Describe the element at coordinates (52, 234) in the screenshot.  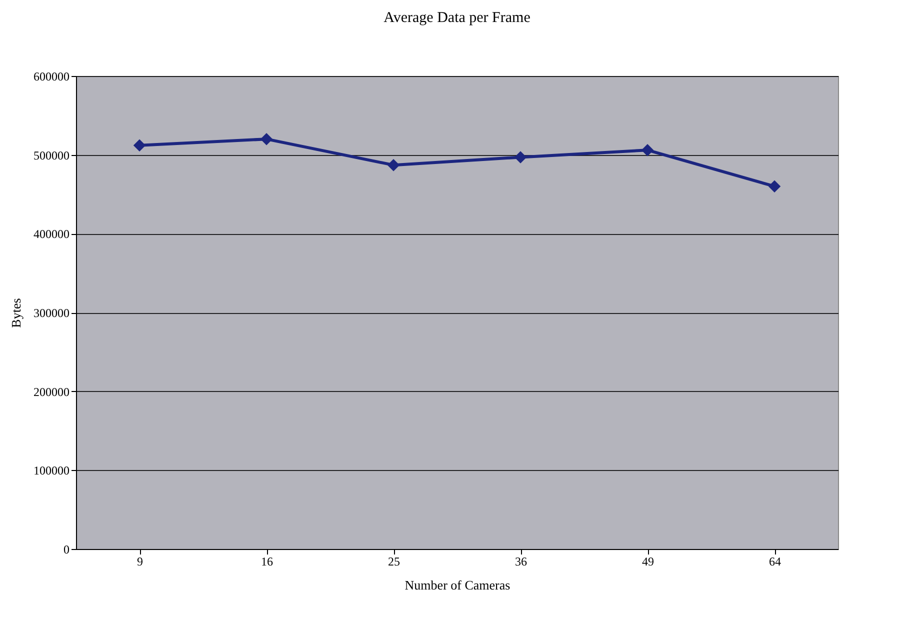
I see `y-tick-label: 400000` at that location.